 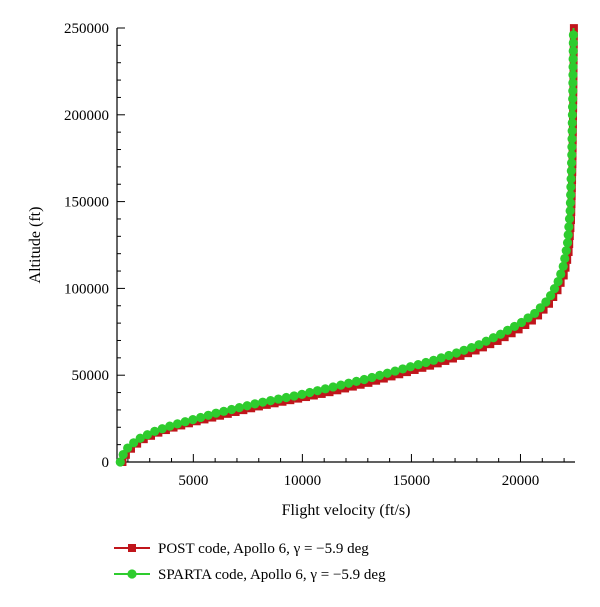 What do you see at coordinates (521, 481) in the screenshot?
I see `x-tick-label: 20000` at bounding box center [521, 481].